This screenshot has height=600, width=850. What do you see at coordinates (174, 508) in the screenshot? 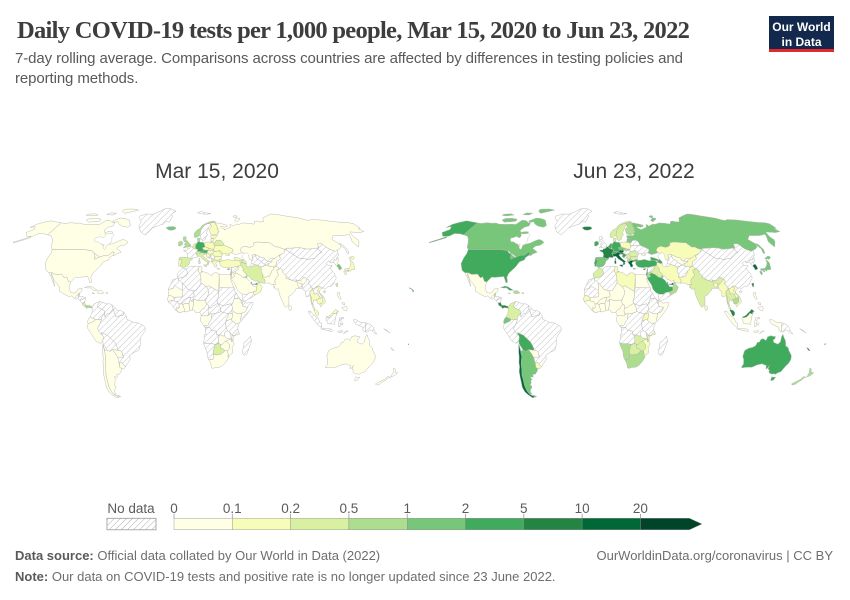
I see `svg-text: 0` at bounding box center [174, 508].